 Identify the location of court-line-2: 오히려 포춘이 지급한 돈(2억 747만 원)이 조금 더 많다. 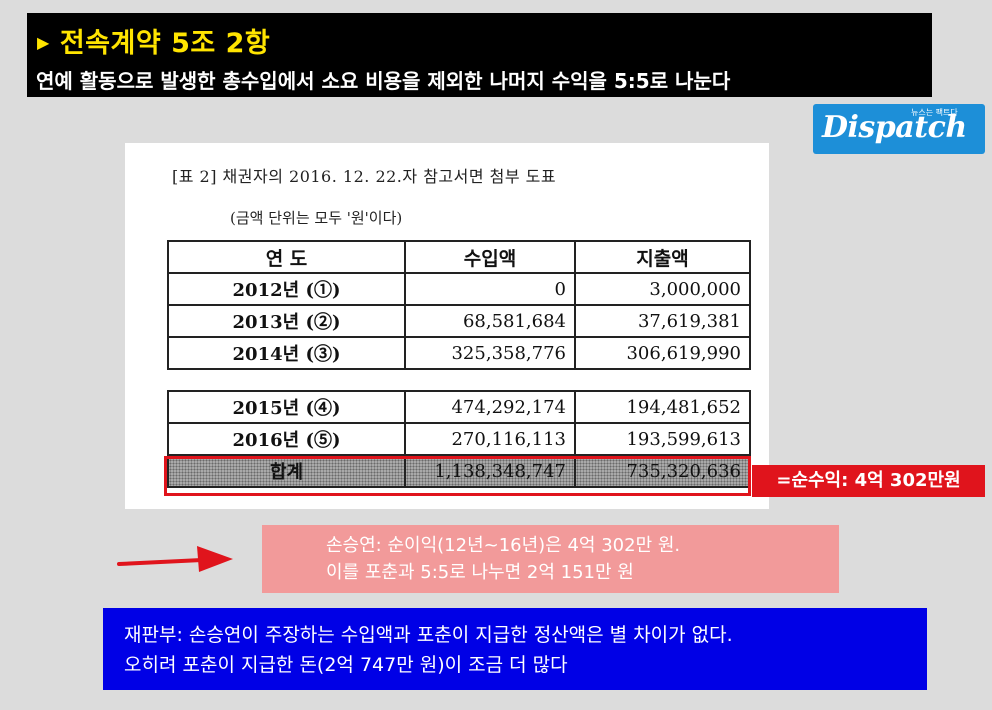
(346, 665).